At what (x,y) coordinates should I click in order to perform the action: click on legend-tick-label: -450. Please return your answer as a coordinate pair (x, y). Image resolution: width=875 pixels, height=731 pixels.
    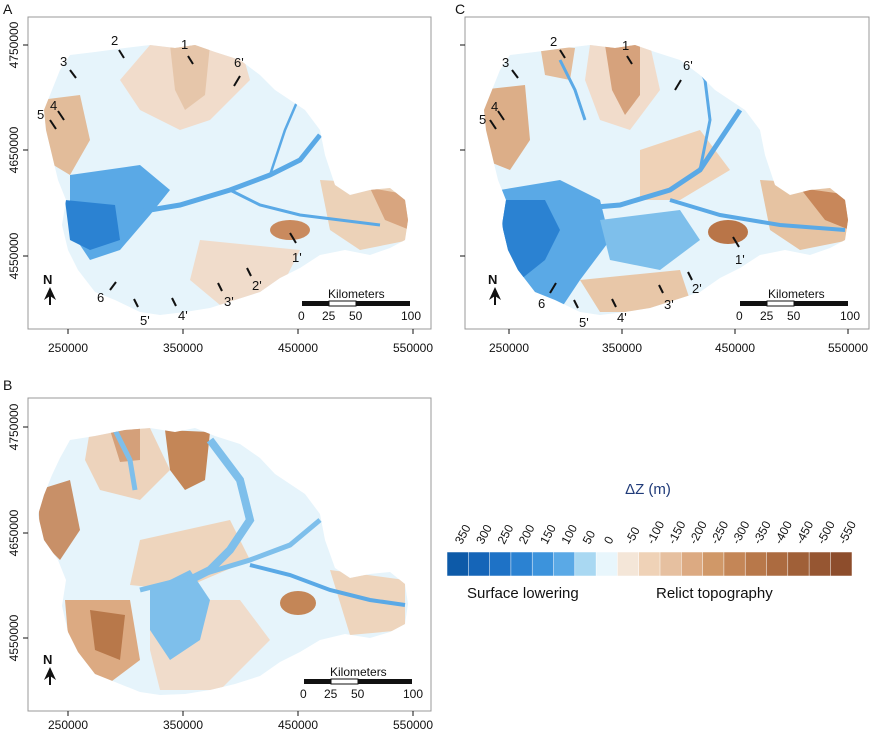
    Looking at the image, I should click on (805, 532).